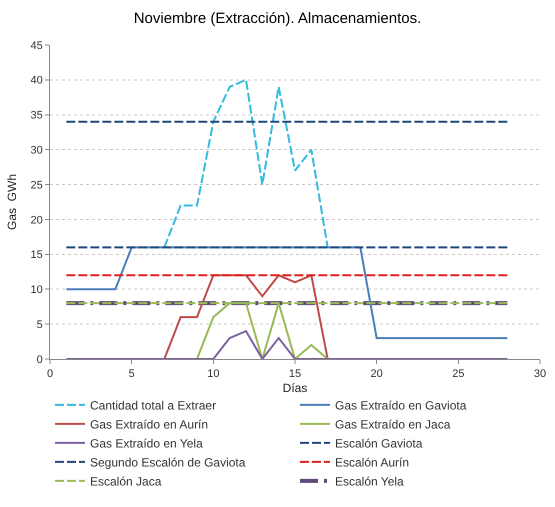  I want to click on y-tick-label: 40, so click(36, 80).